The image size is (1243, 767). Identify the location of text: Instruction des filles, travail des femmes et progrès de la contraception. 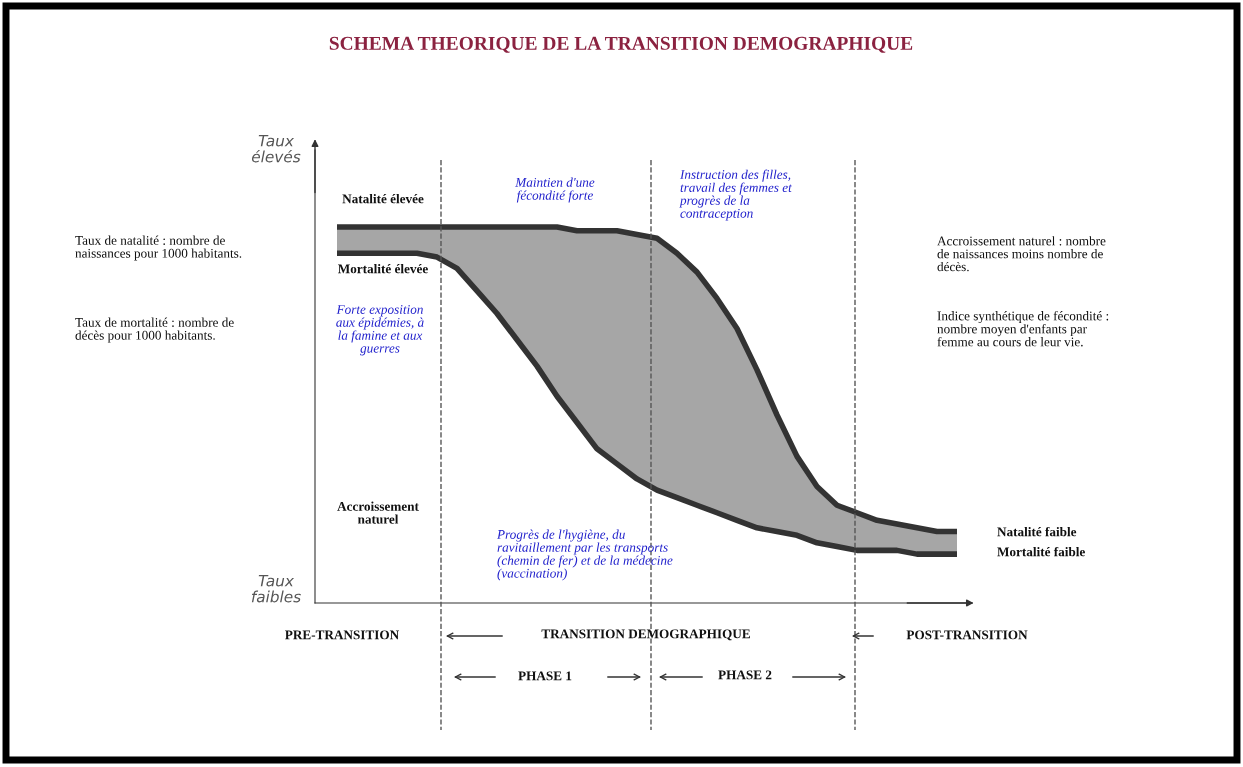
(736, 195).